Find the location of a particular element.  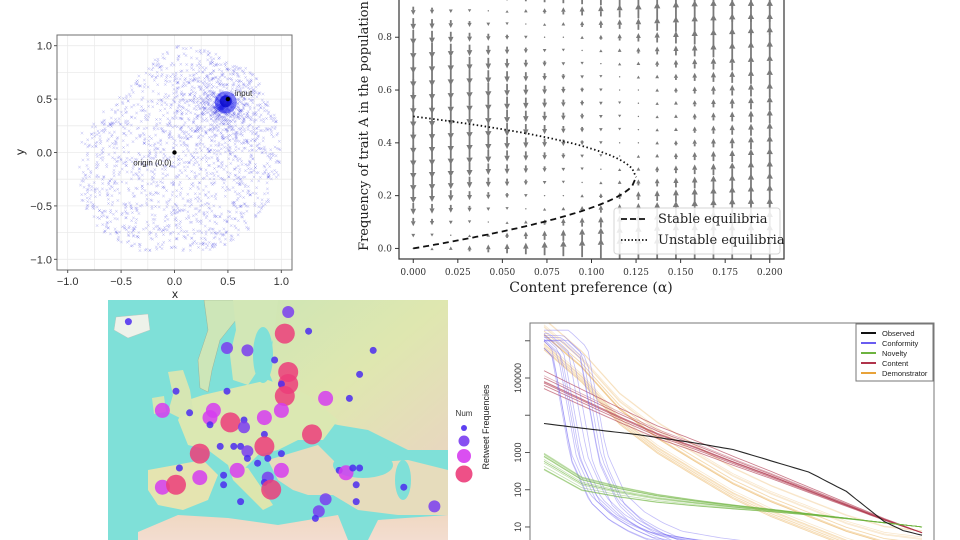

phase-legend: Stable equilibria Unstable equilibria is located at coordinates (699, 231).